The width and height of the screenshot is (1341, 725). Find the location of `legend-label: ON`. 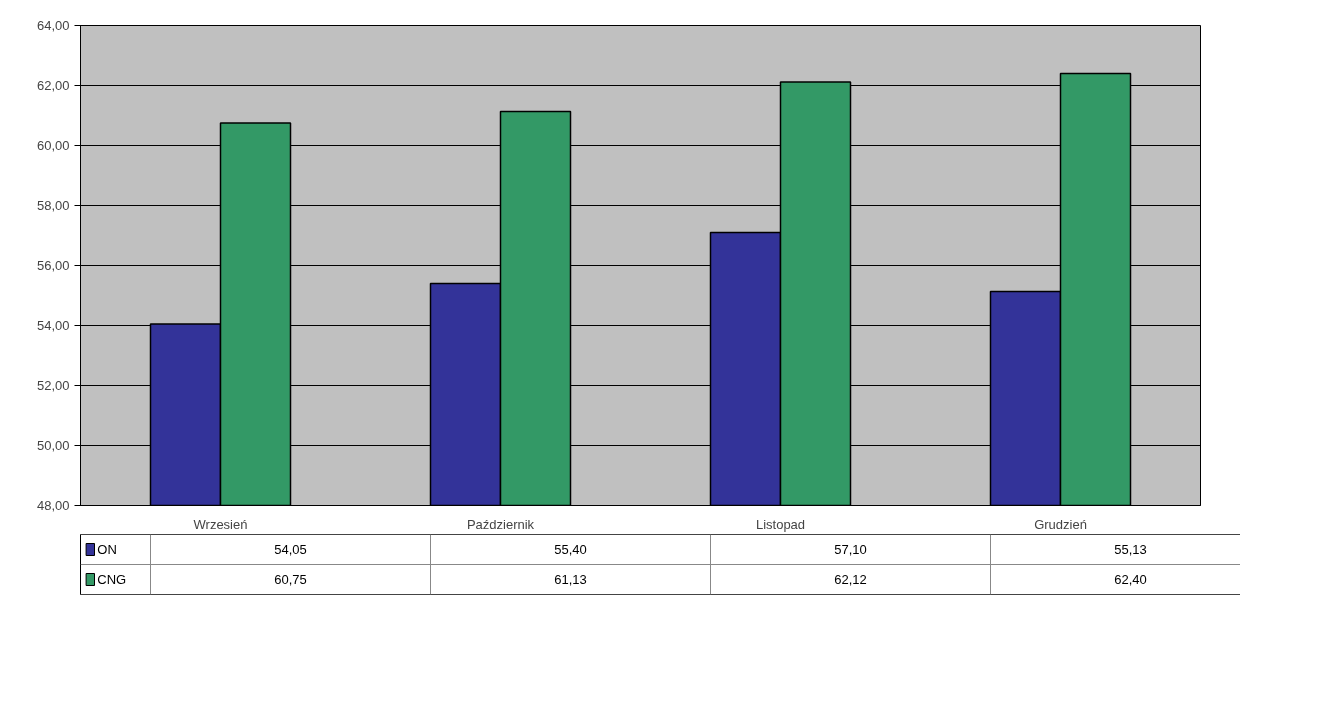

legend-label: ON is located at coordinates (107, 549).